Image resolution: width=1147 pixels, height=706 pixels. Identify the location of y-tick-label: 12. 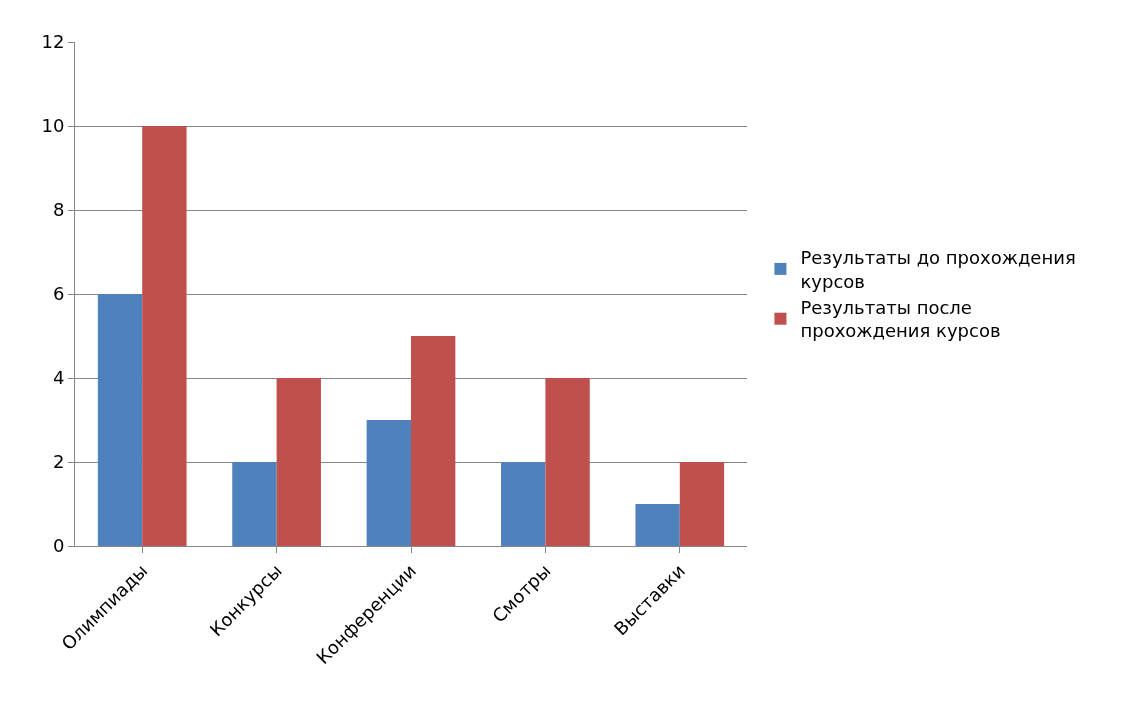
(53, 42).